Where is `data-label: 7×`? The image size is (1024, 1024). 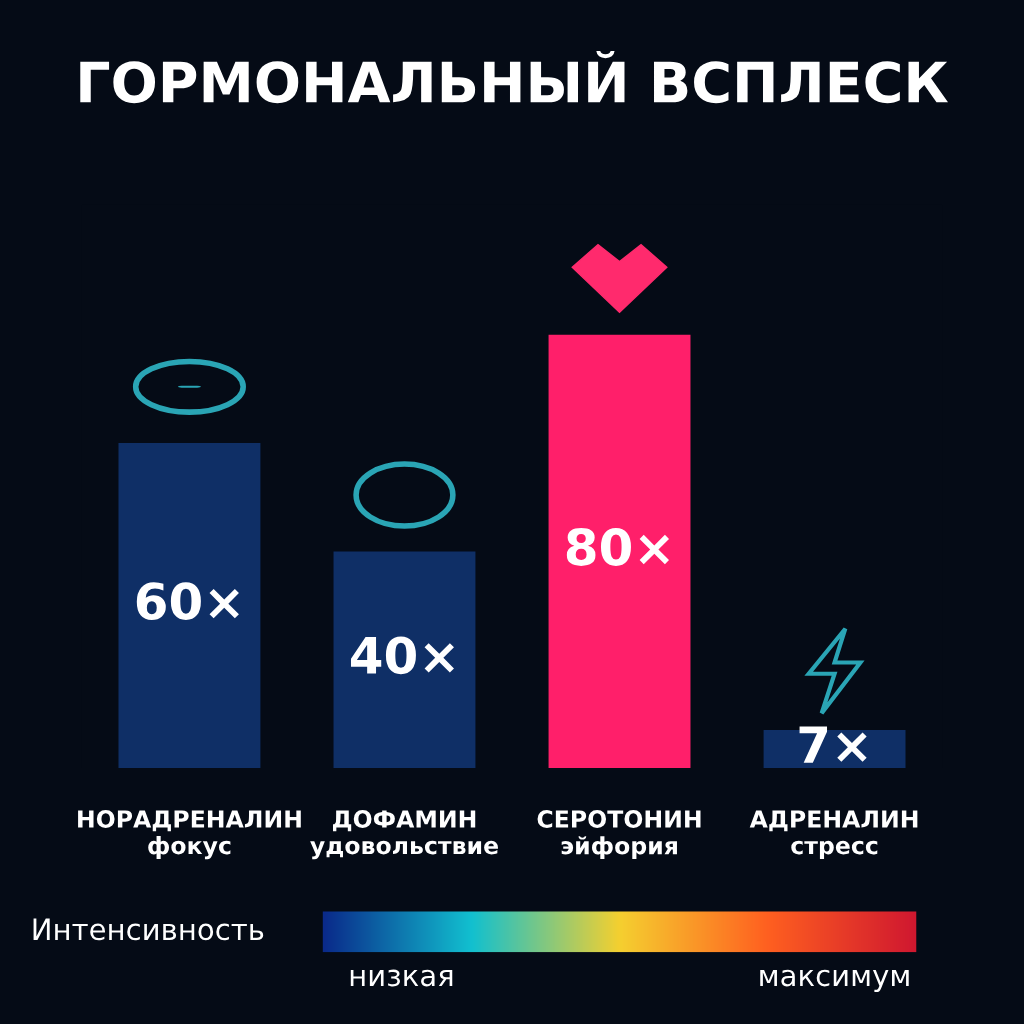
data-label: 7× is located at coordinates (833, 744).